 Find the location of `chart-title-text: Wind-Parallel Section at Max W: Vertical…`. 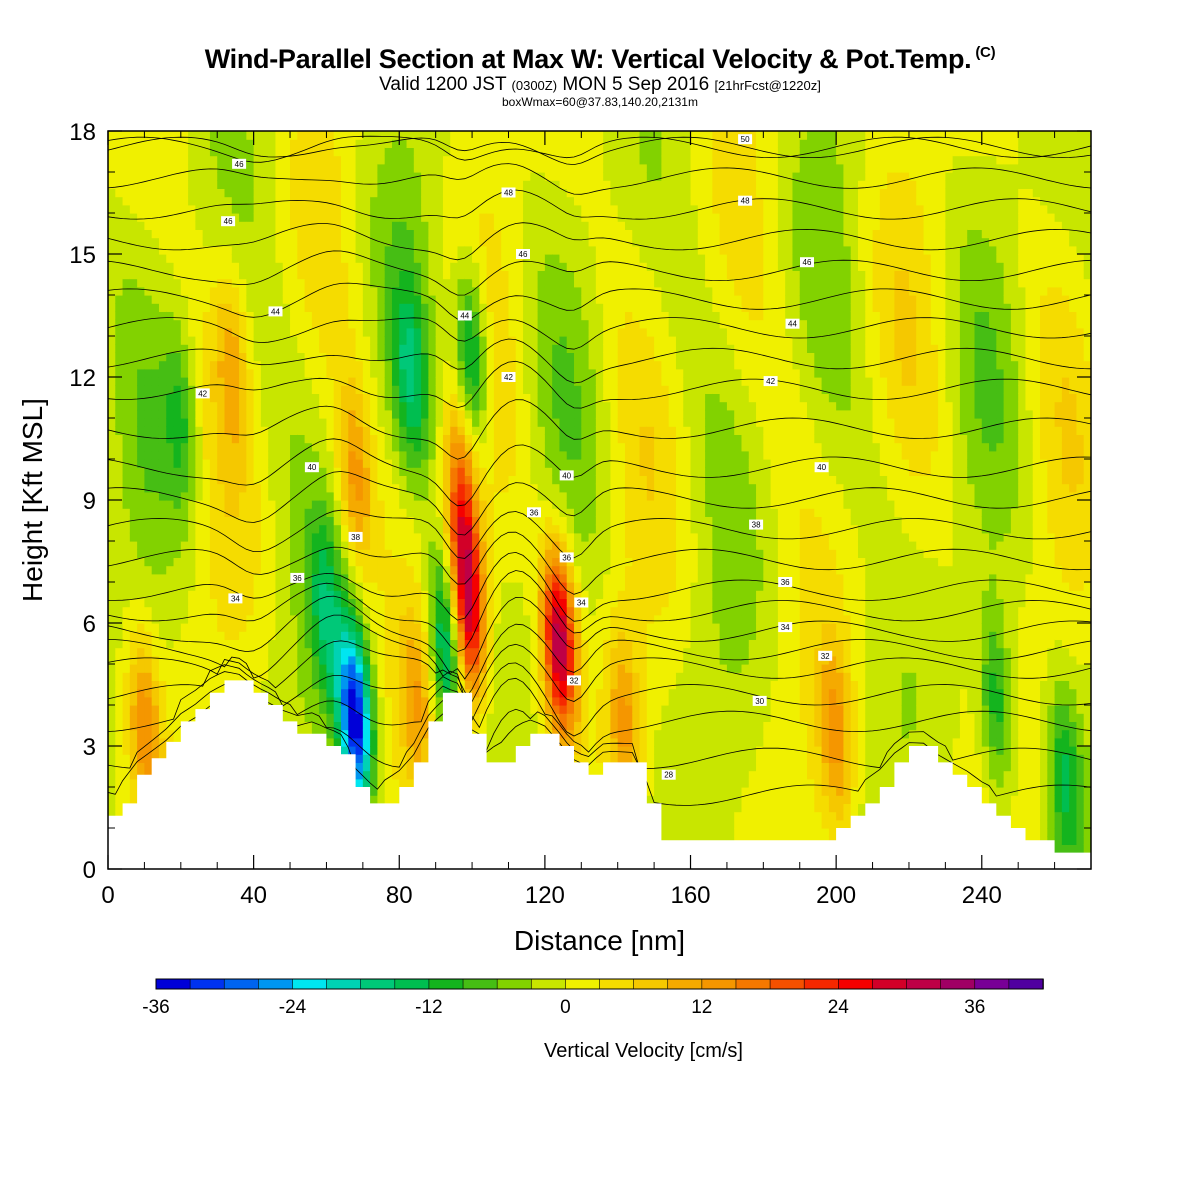

chart-title-text: Wind-Parallel Section at Max W: Vertical… is located at coordinates (588, 59).